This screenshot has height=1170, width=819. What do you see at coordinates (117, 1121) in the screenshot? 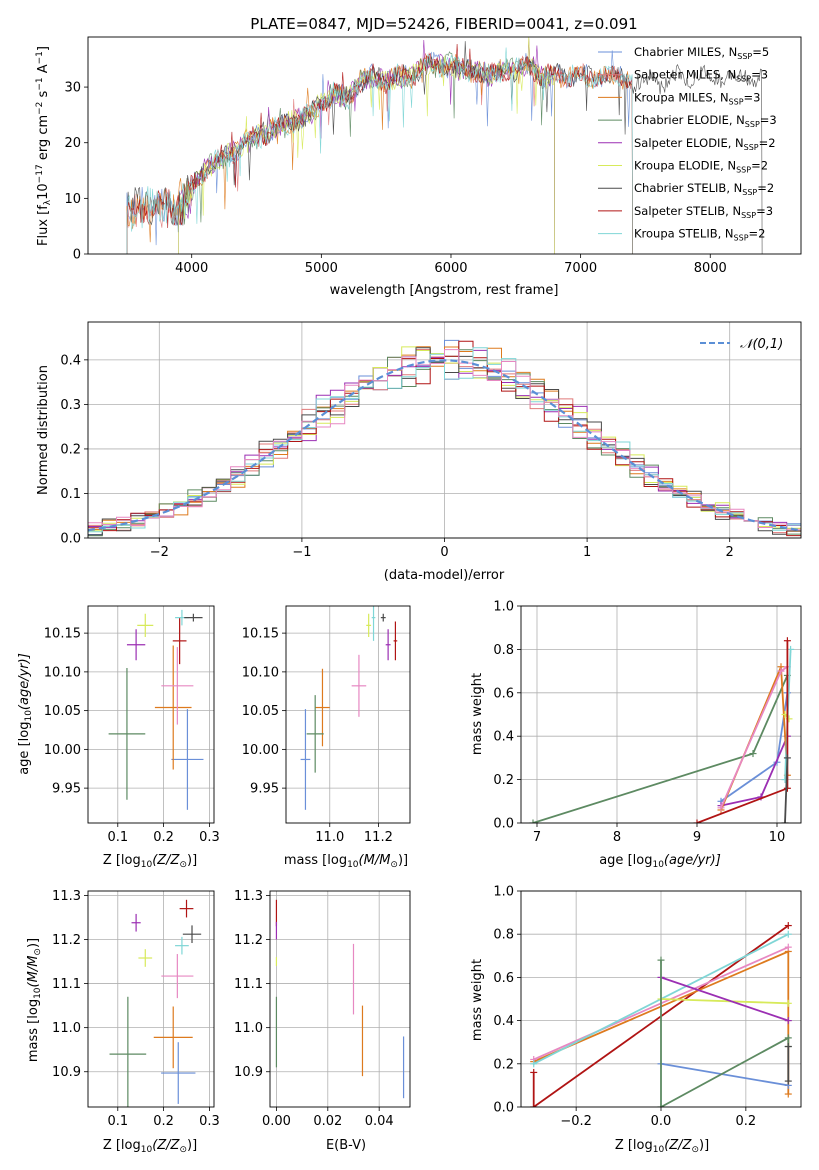
I see `x-tick-label: 0.1` at bounding box center [117, 1121].